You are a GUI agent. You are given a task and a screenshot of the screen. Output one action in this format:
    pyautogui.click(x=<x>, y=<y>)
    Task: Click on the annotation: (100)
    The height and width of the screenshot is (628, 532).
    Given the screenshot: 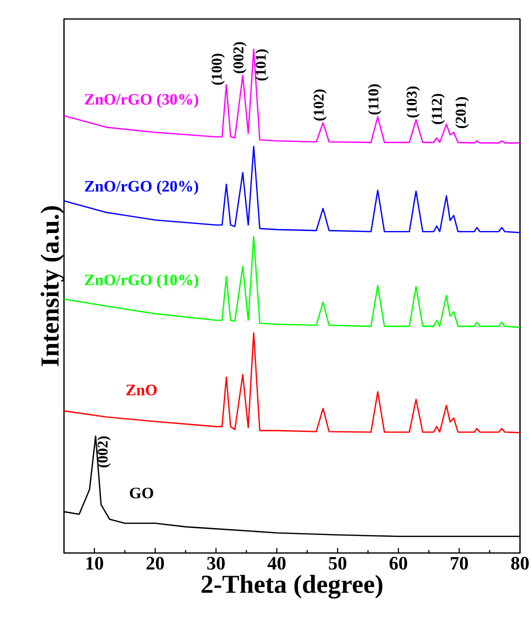 What is the action you would take?
    pyautogui.click(x=218, y=69)
    